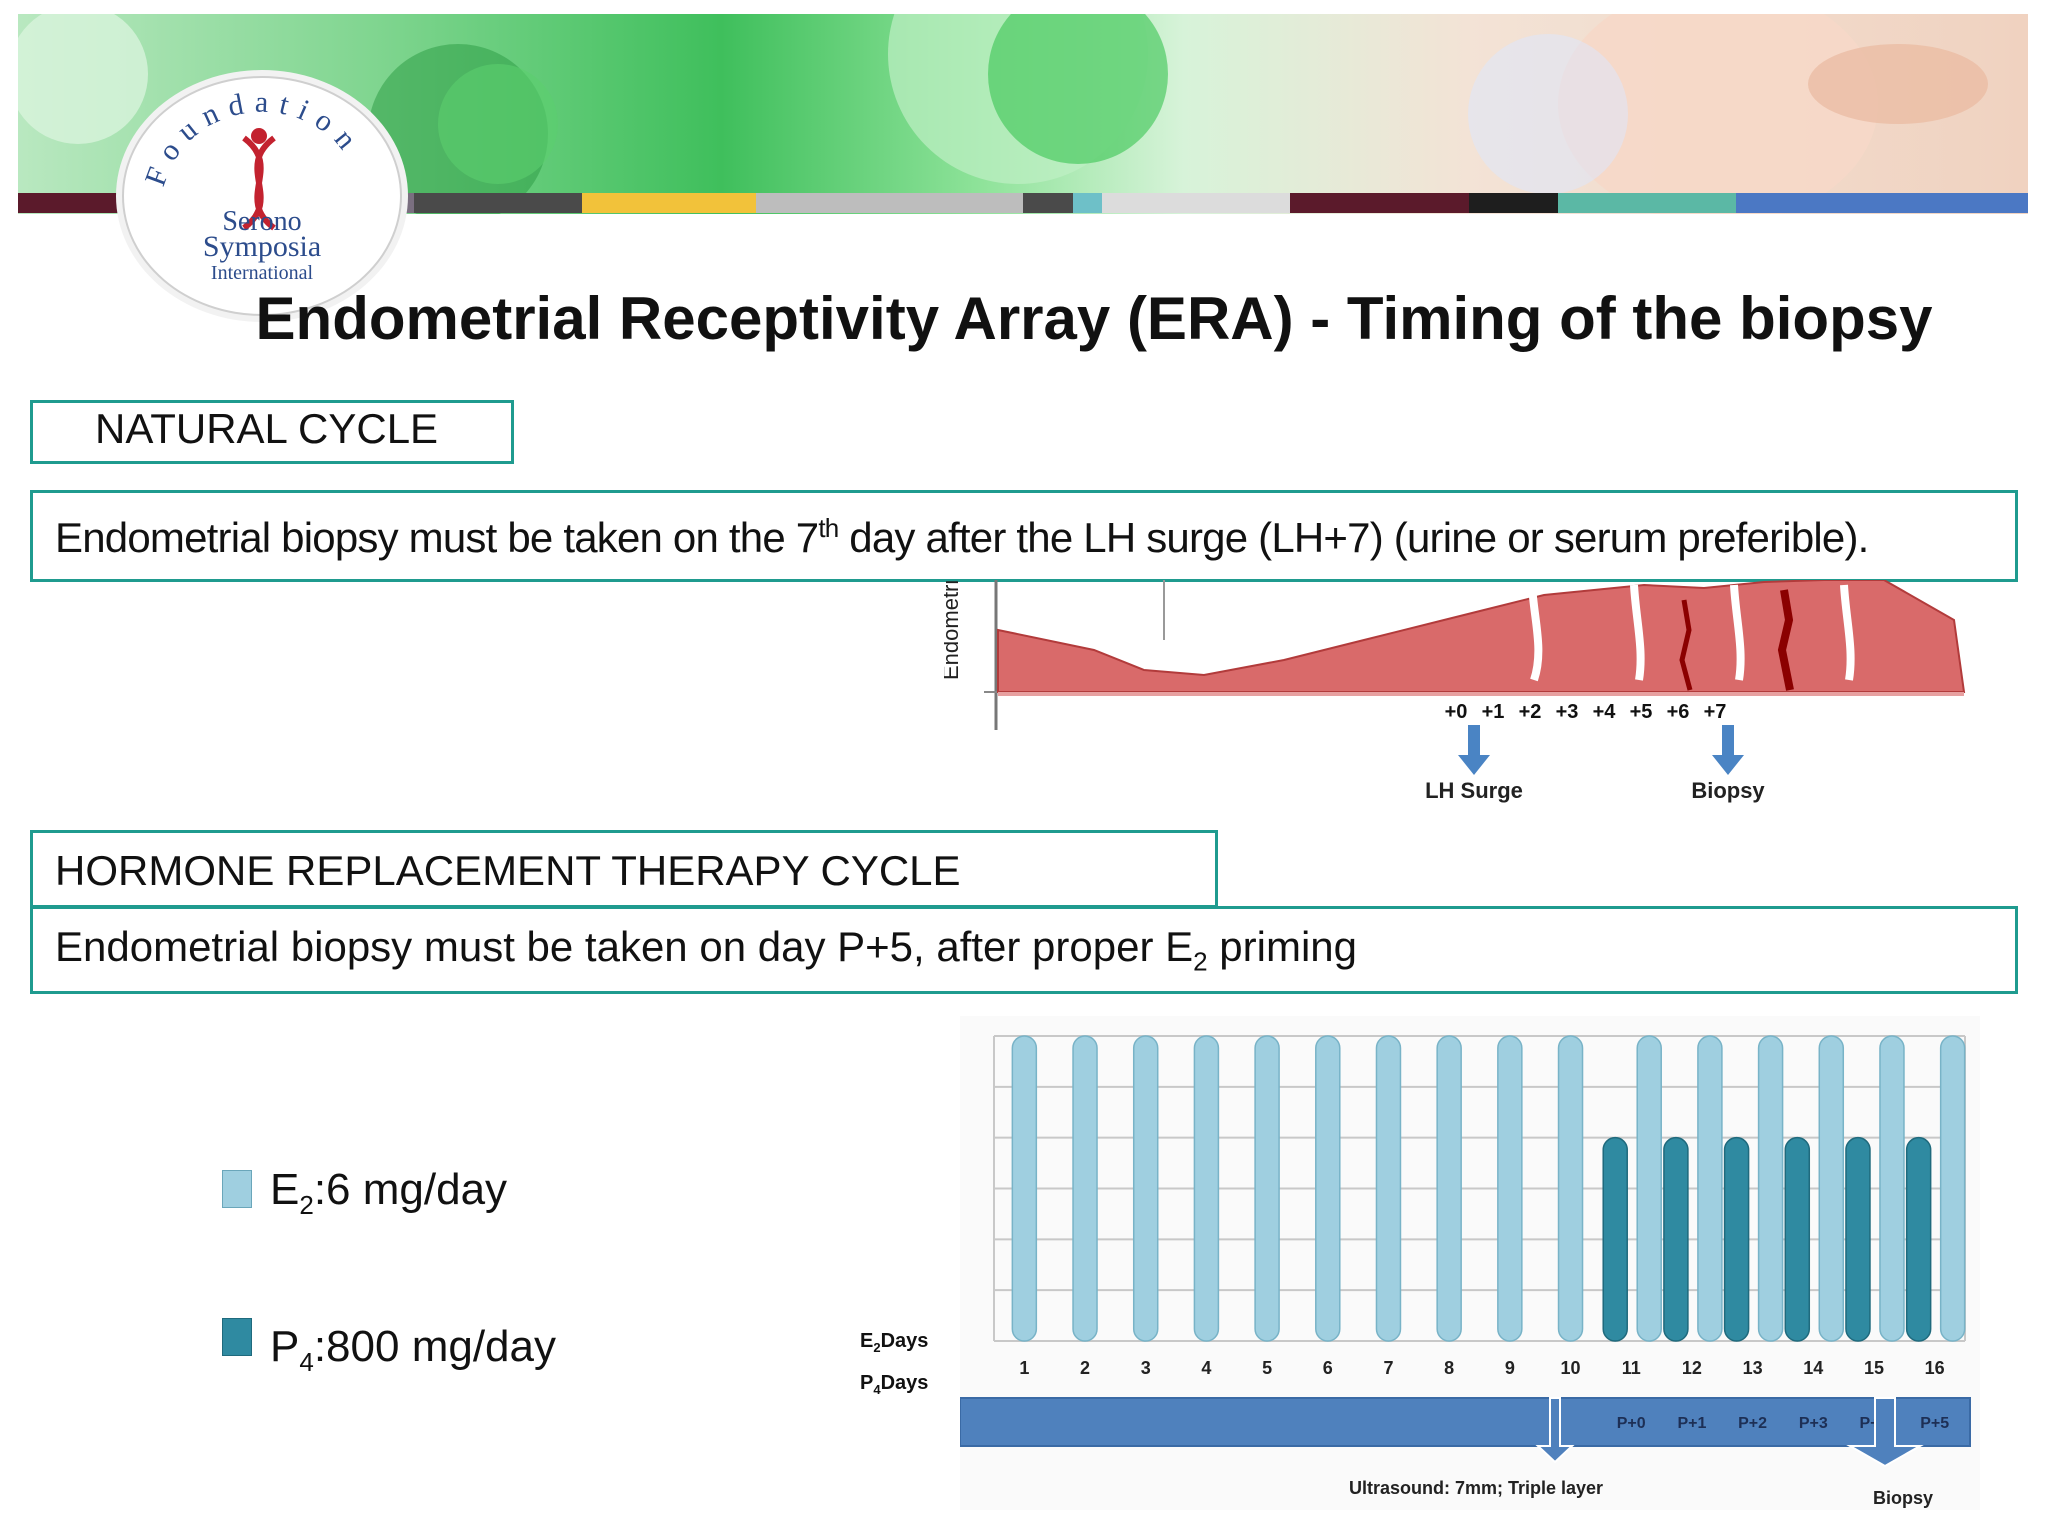  I want to click on ultrasound-label: Ultrasound: 7mm; Triple layer, so click(1476, 1488).